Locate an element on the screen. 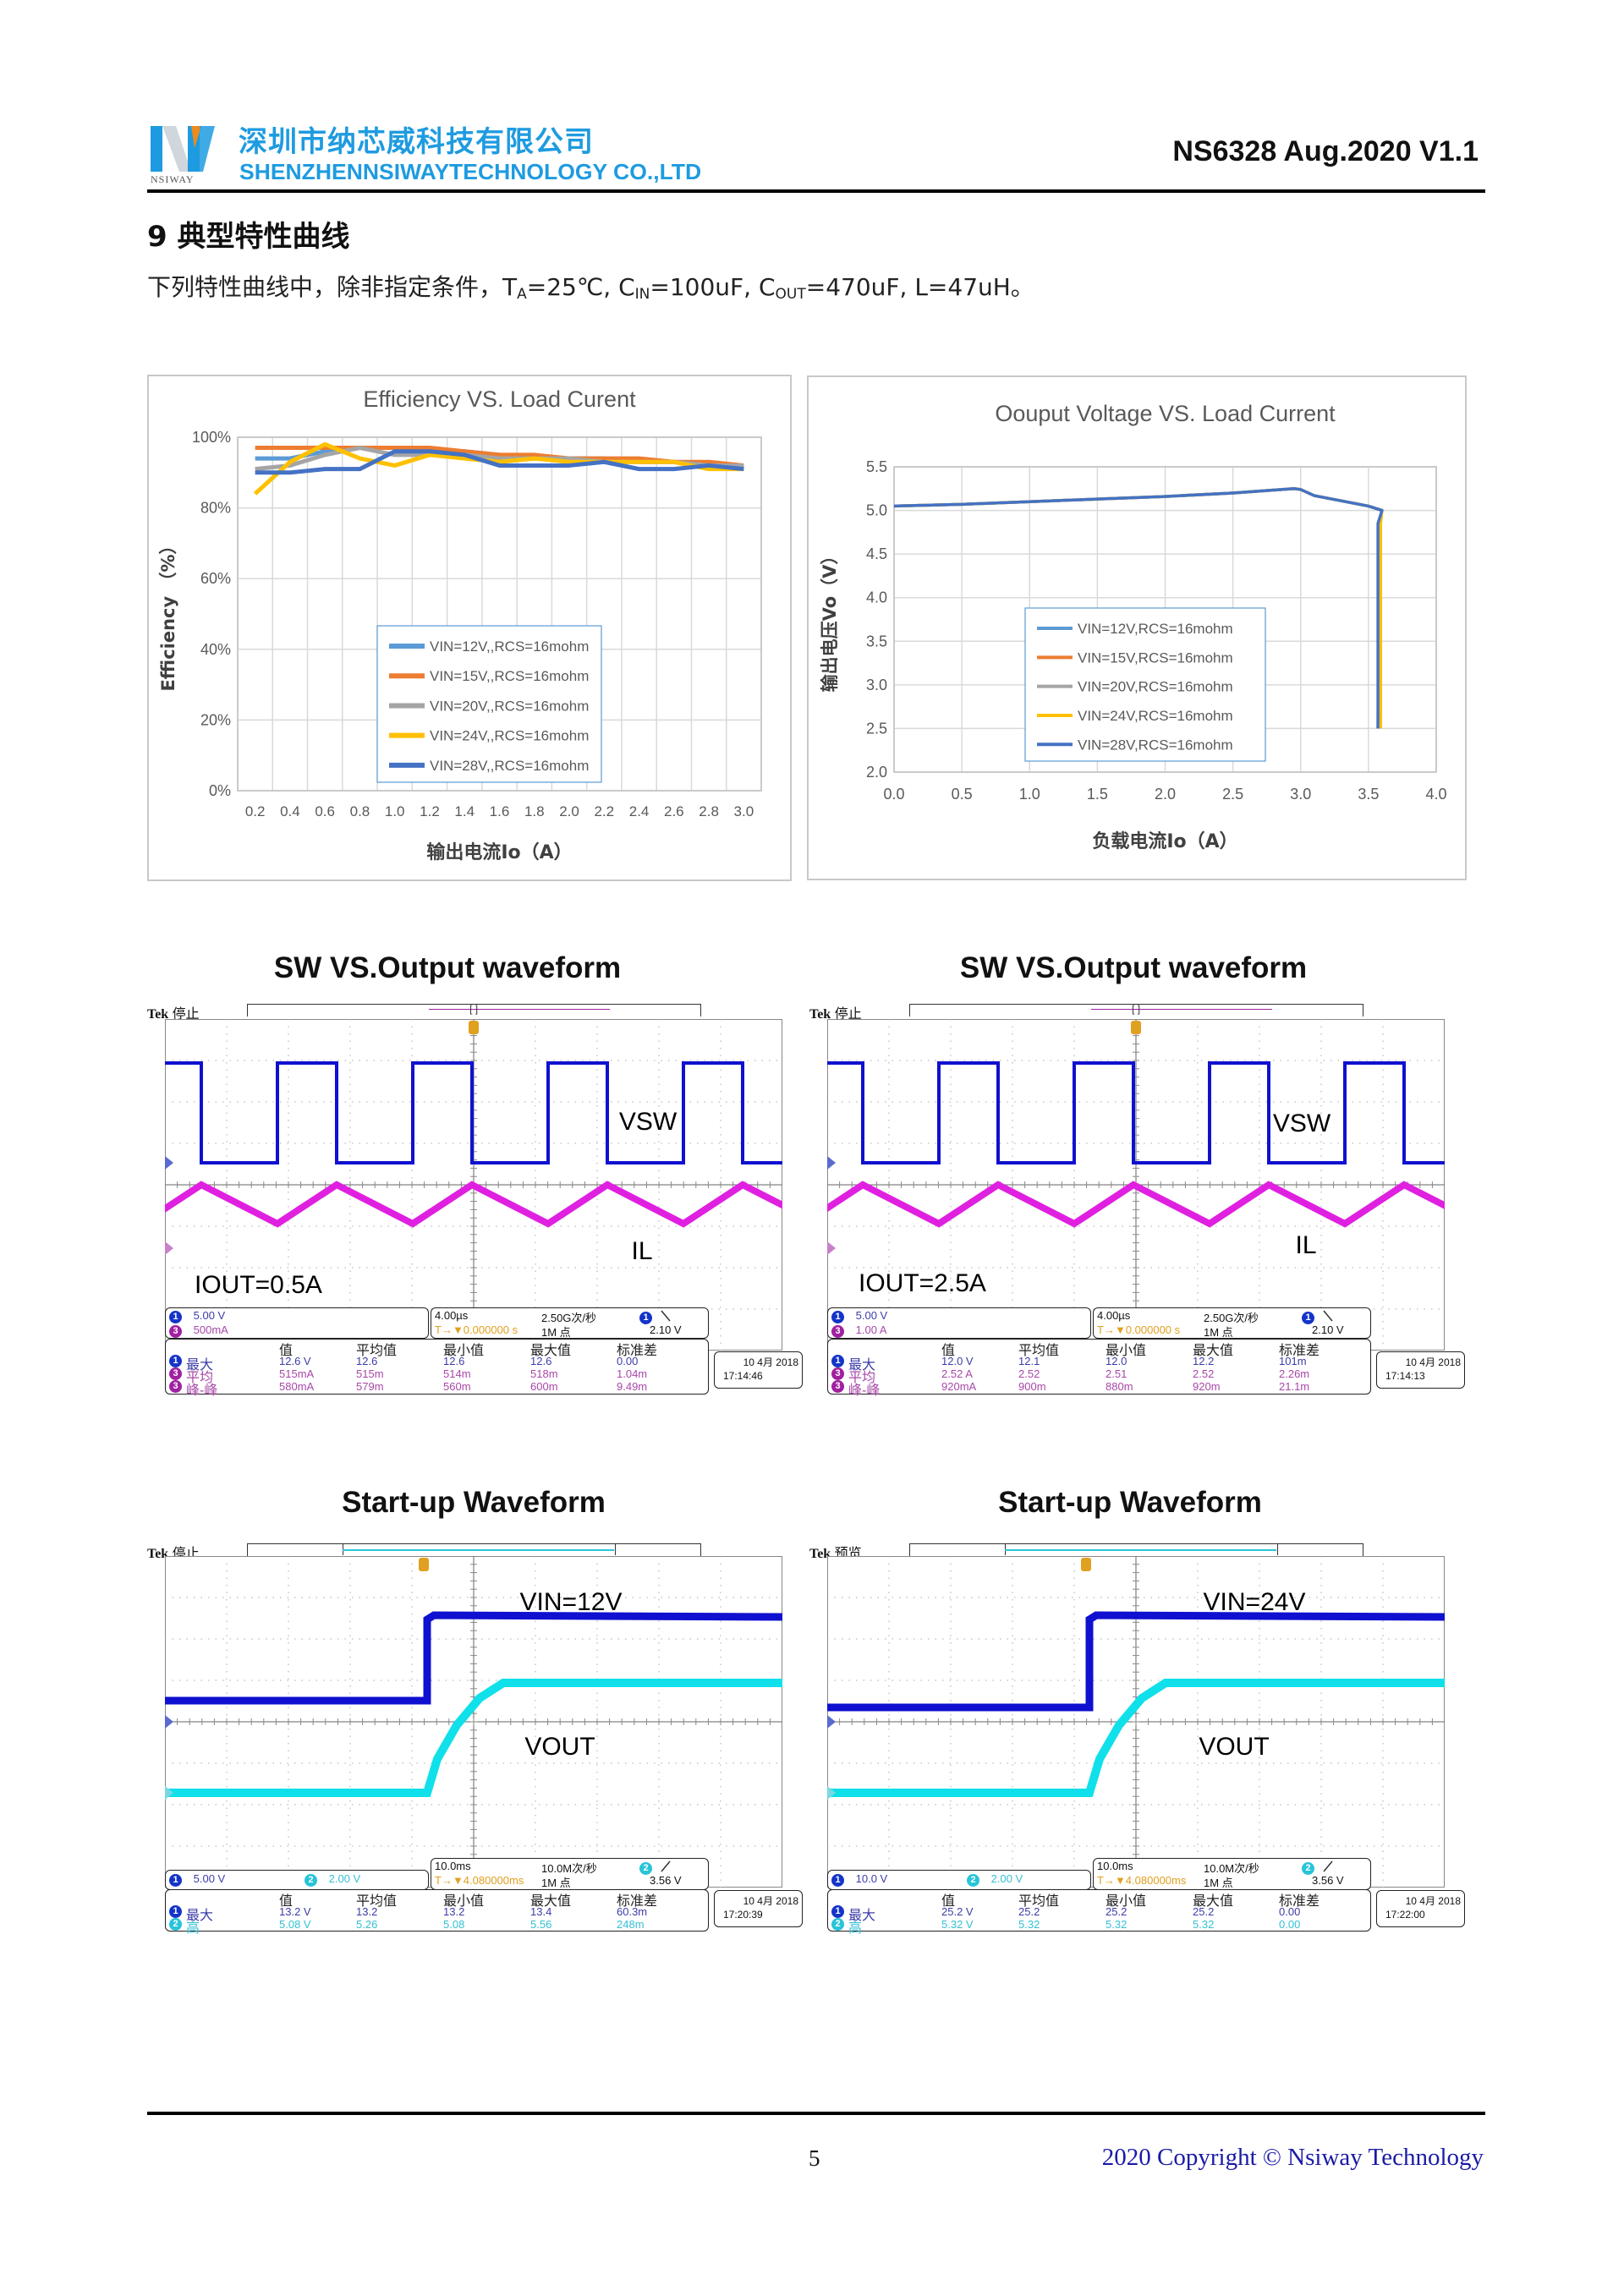  capture-timestamp: 10 4月 2018 17:14:13 is located at coordinates (1421, 1370).